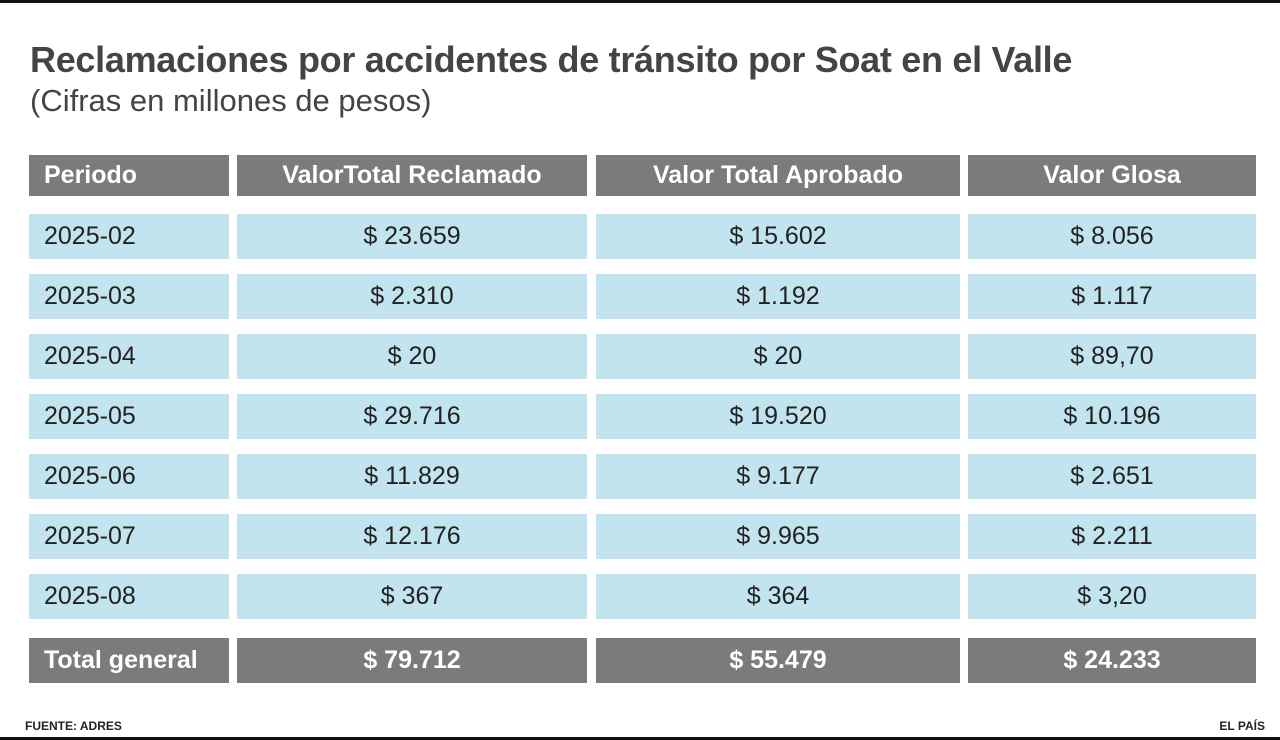 The image size is (1280, 740). What do you see at coordinates (129, 175) in the screenshot?
I see `column-header: Periodo` at bounding box center [129, 175].